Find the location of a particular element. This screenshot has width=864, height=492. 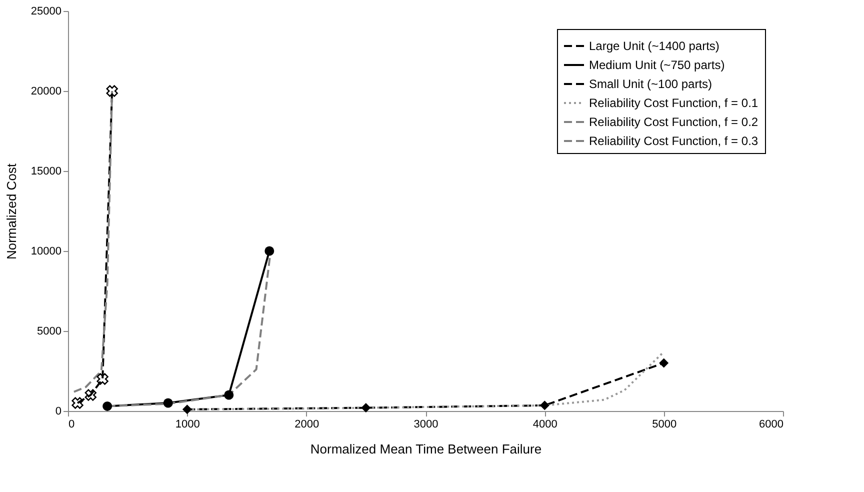

y-tick-label: 20000 is located at coordinates (46, 92).